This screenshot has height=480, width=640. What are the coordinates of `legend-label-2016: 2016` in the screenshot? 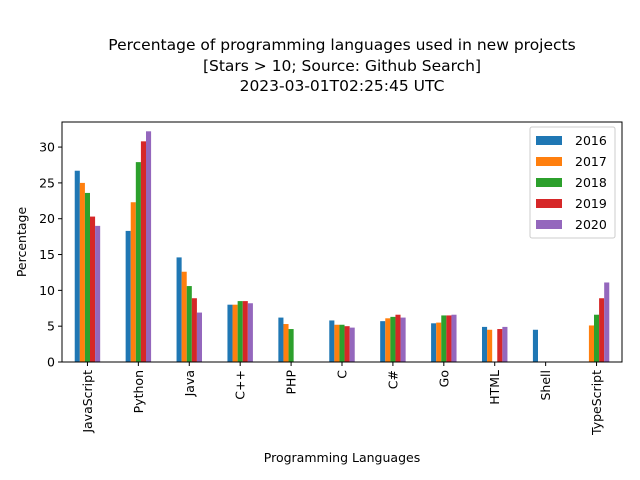 It's located at (591, 140).